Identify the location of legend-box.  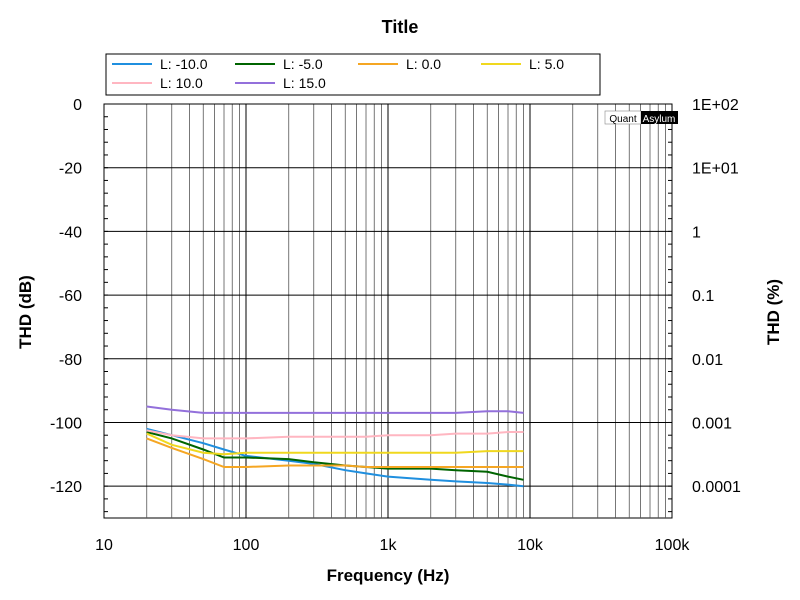
(353, 74).